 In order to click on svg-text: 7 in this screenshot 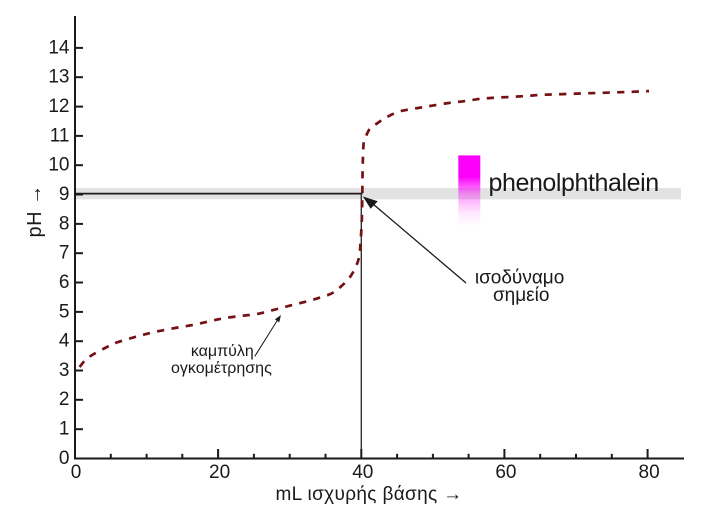, I will do `click(64, 253)`.